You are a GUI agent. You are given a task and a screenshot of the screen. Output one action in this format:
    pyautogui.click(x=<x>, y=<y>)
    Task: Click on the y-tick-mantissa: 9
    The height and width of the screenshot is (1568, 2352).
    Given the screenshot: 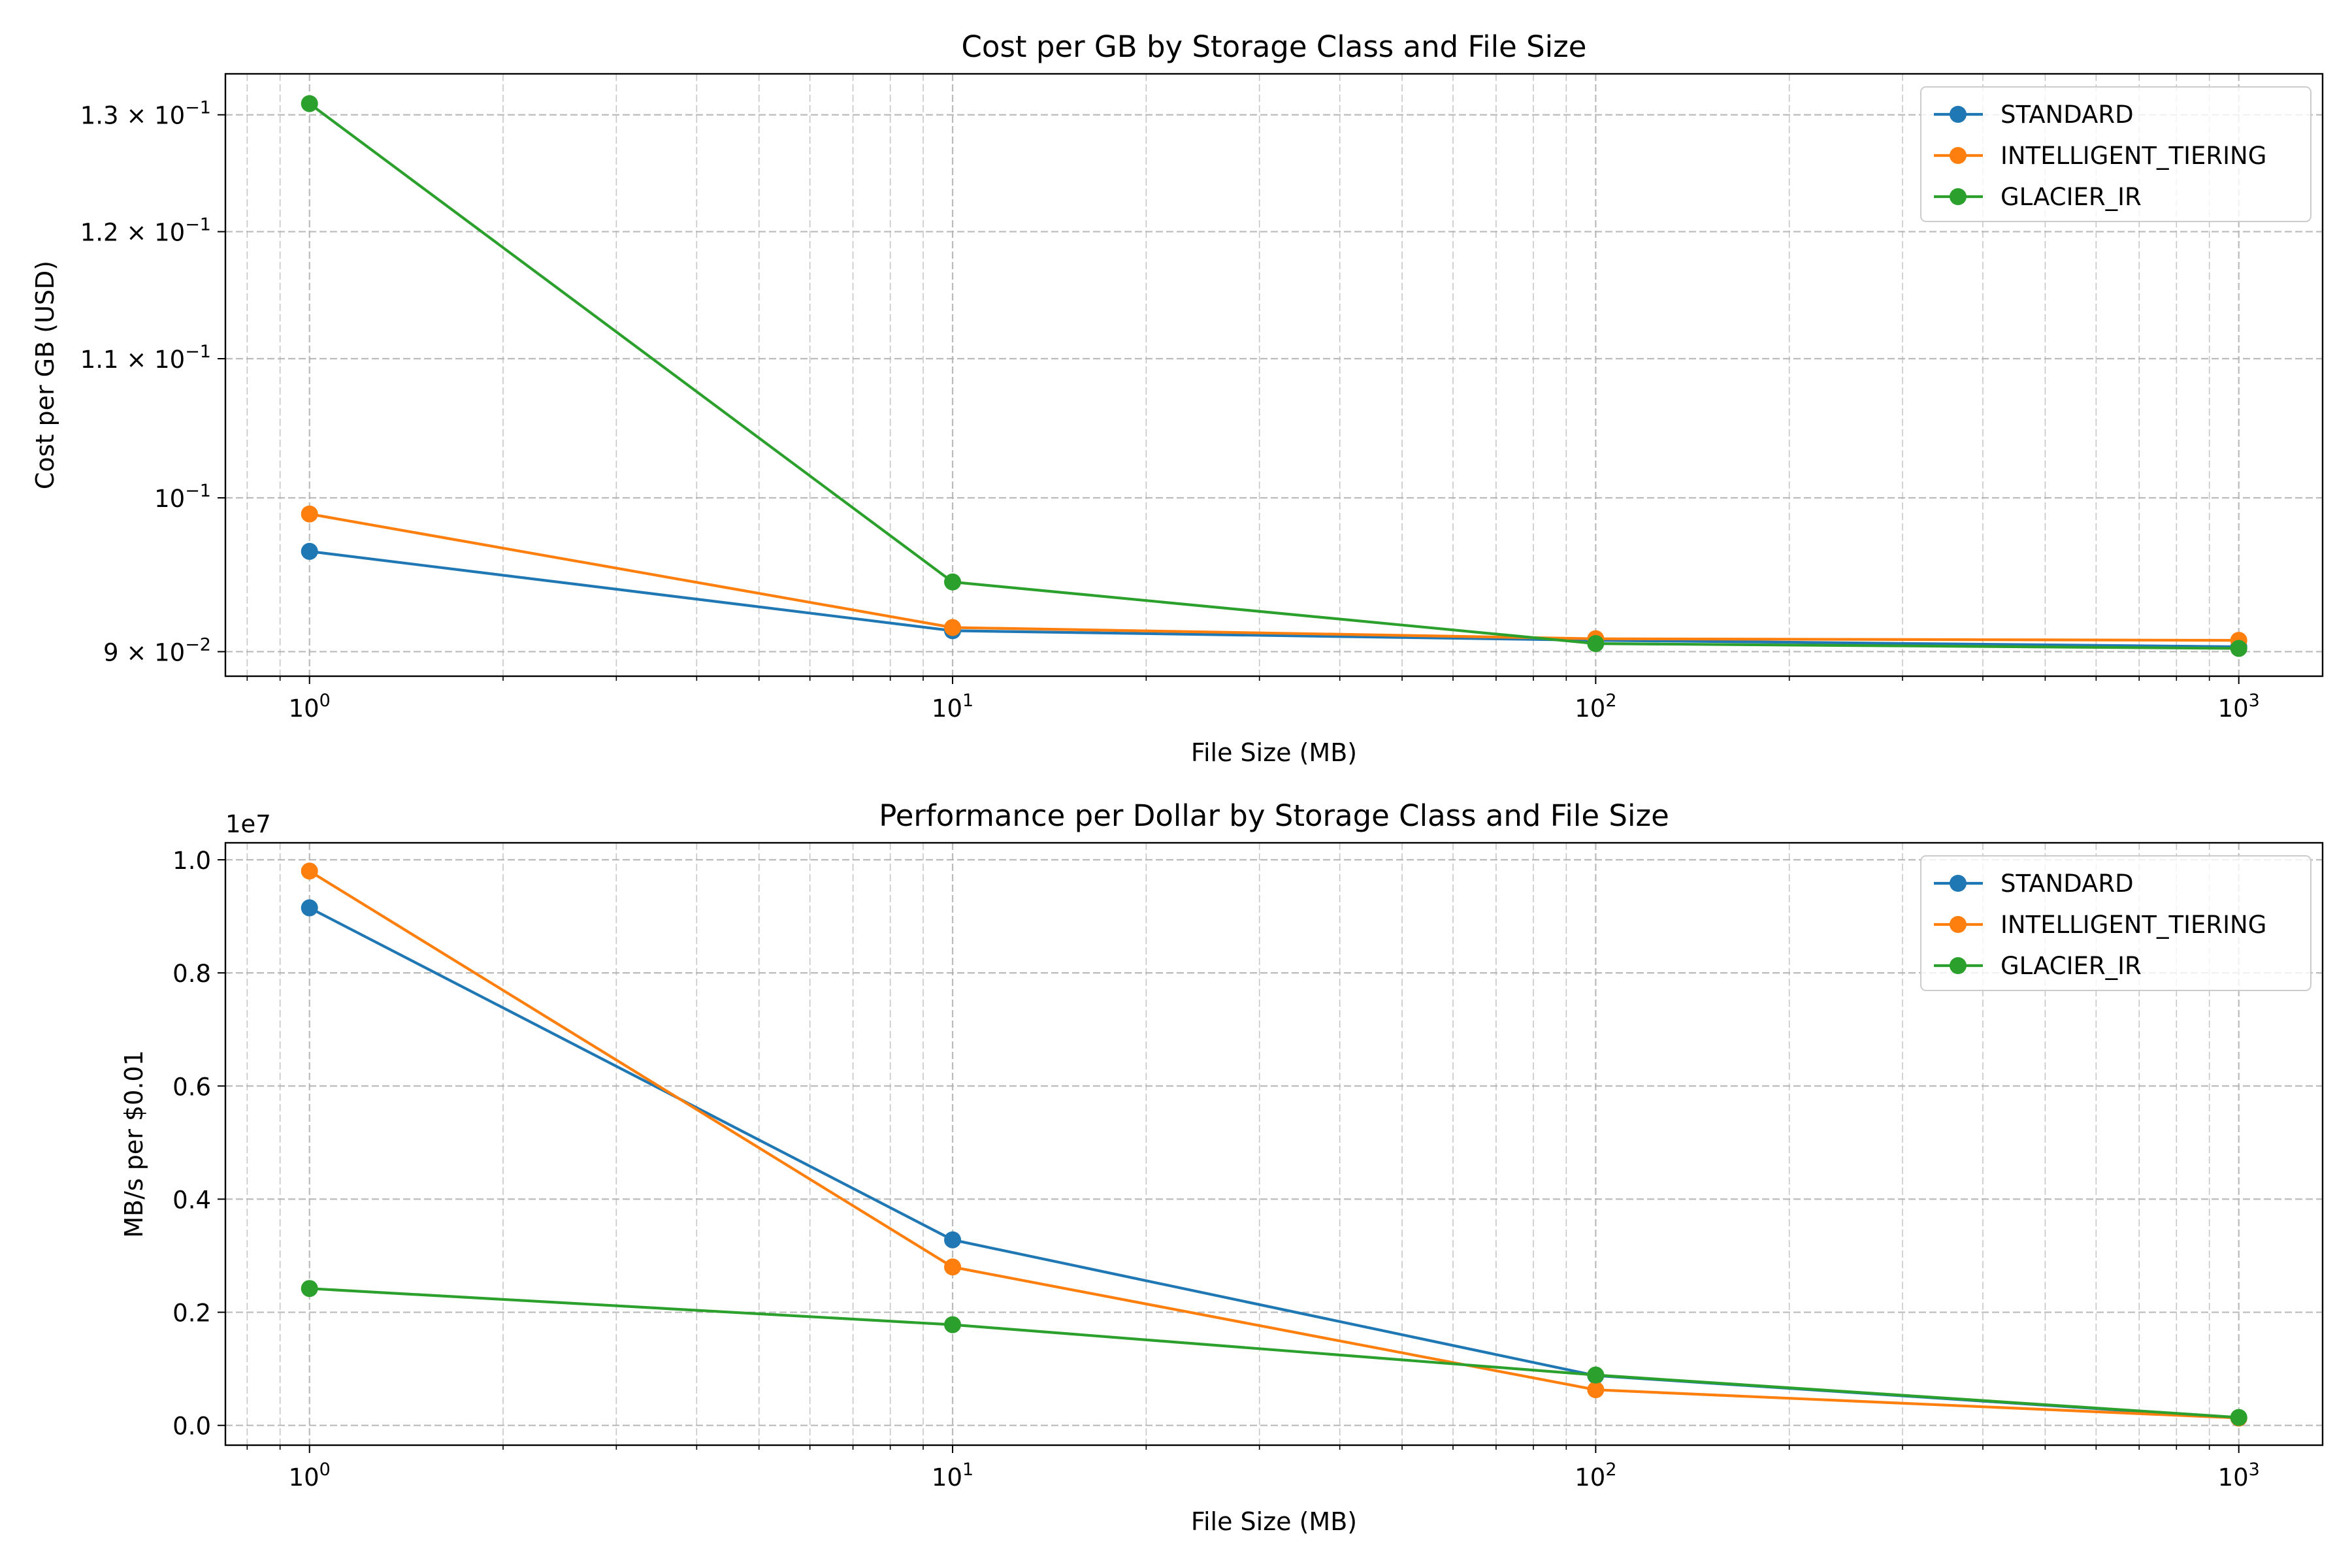 What is the action you would take?
    pyautogui.click(x=111, y=652)
    